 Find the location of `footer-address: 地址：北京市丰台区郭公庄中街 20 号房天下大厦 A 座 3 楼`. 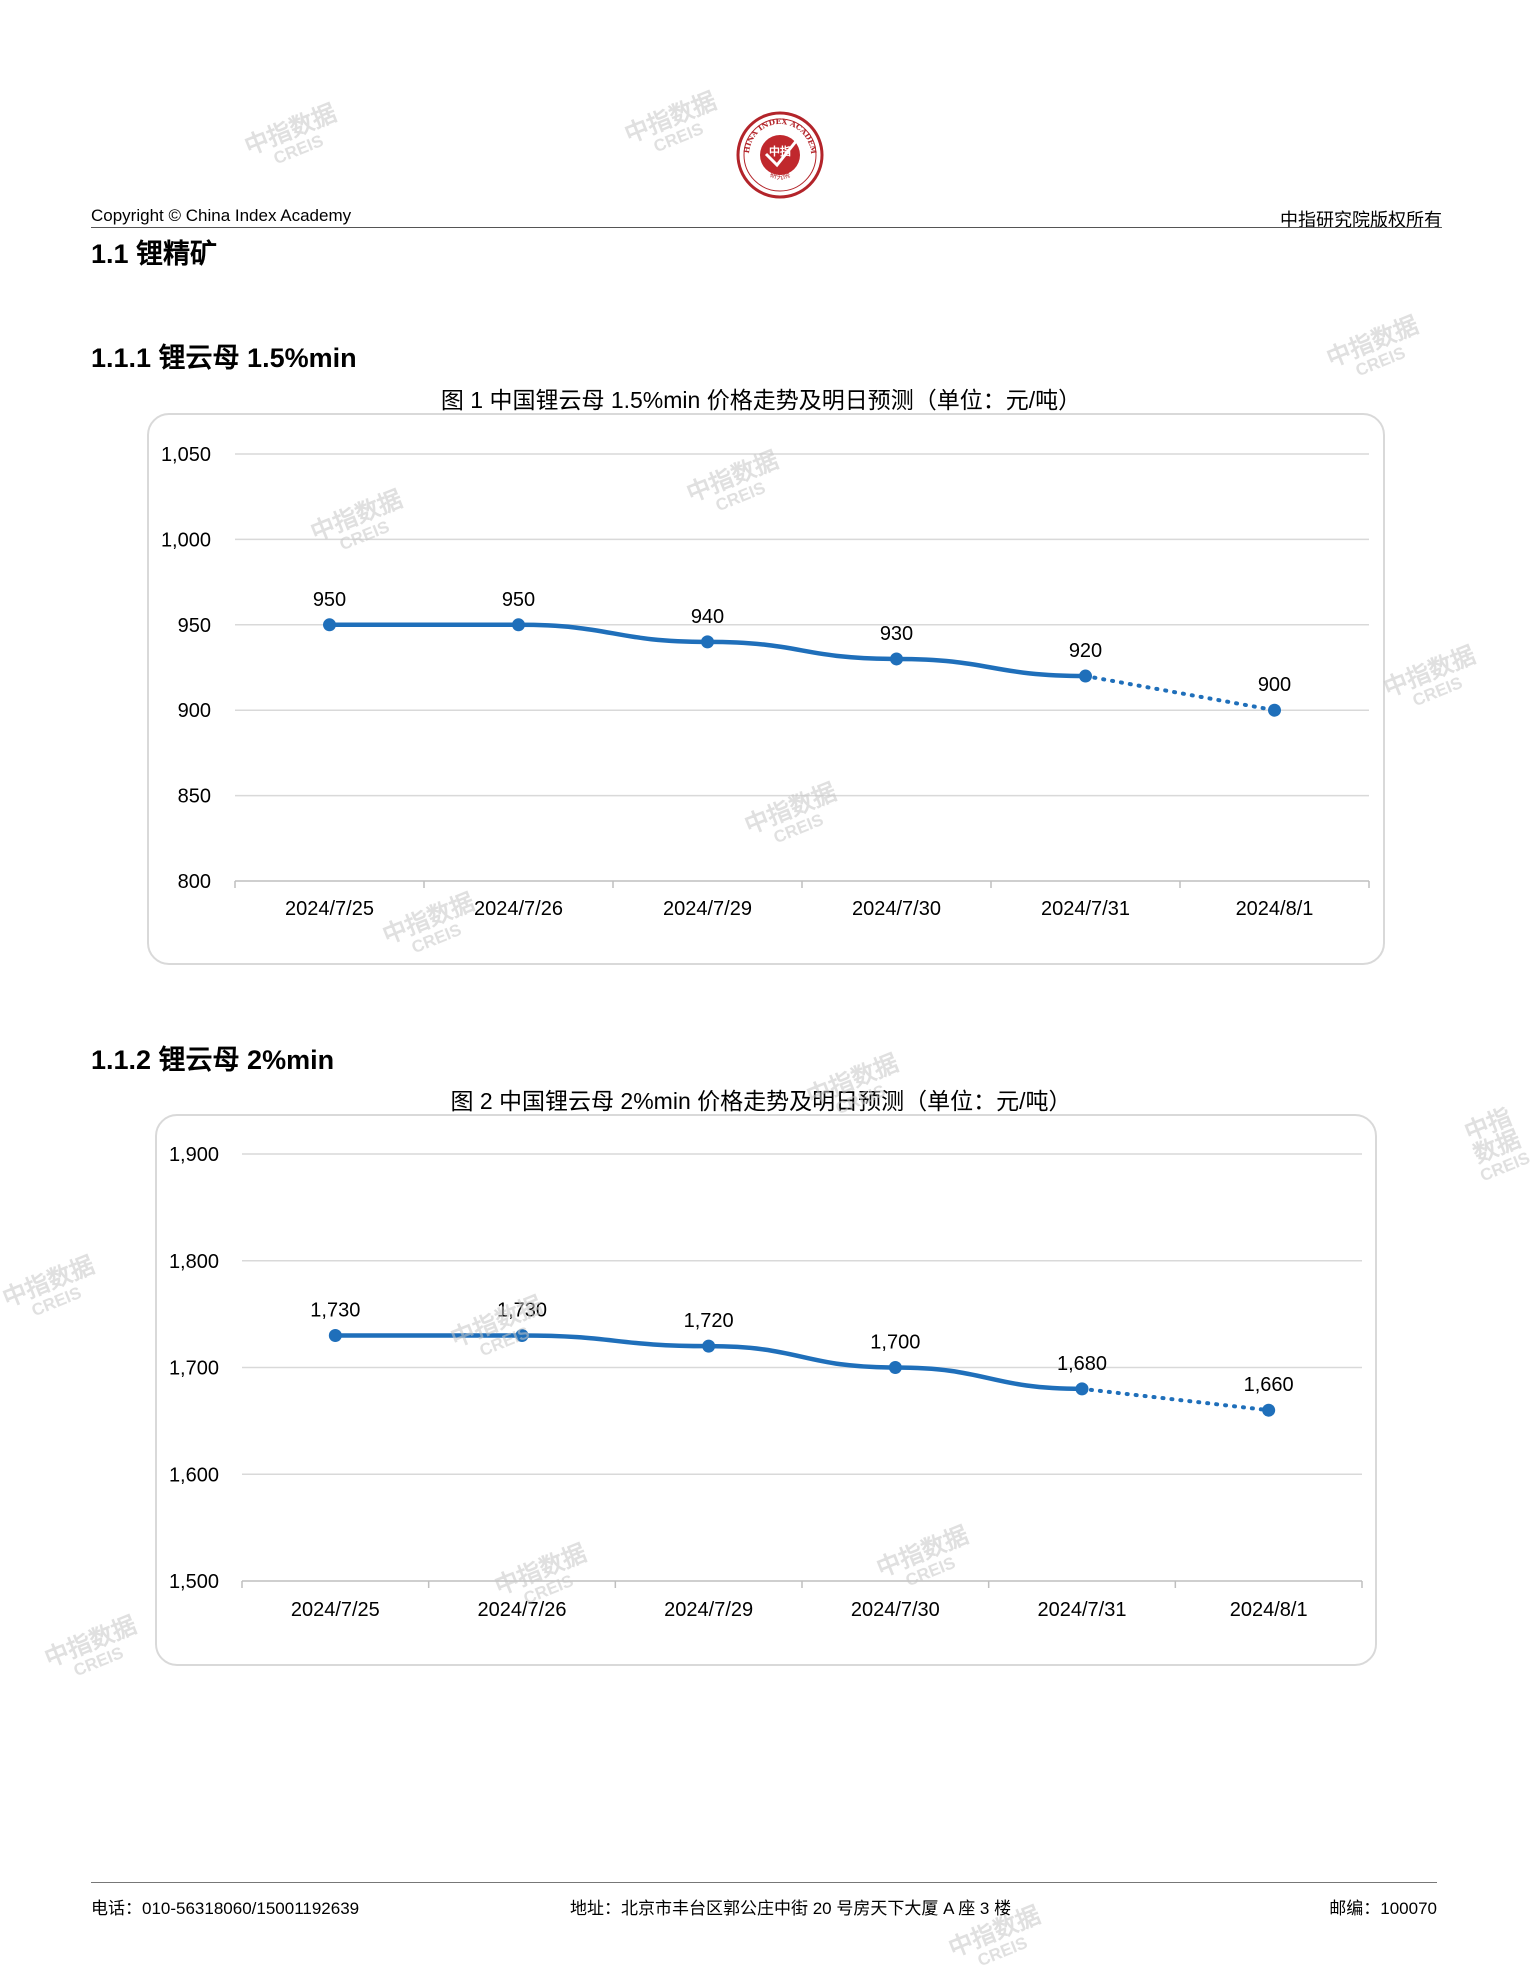

footer-address: 地址：北京市丰台区郭公庄中街 20 号房天下大厦 A 座 3 楼 is located at coordinates (791, 1908).